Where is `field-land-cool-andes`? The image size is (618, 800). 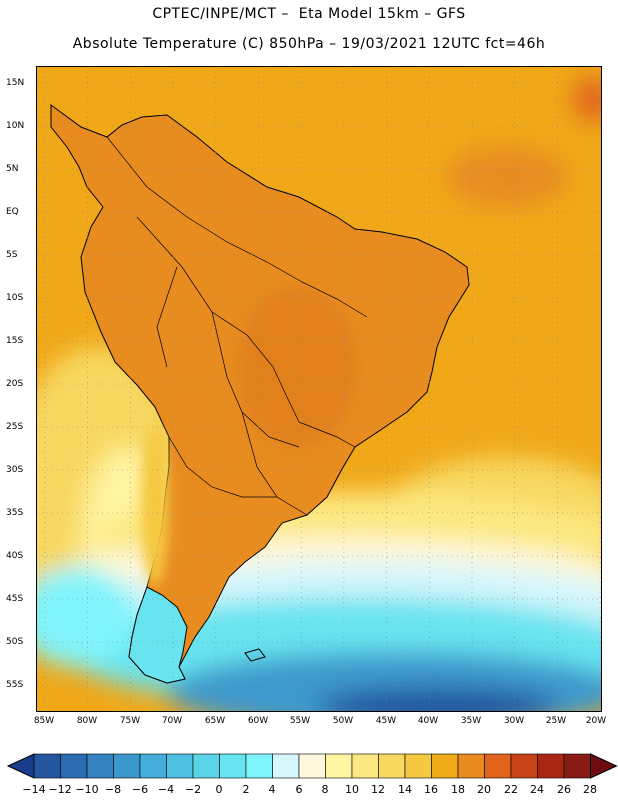 field-land-cool-andes is located at coordinates (155, 507).